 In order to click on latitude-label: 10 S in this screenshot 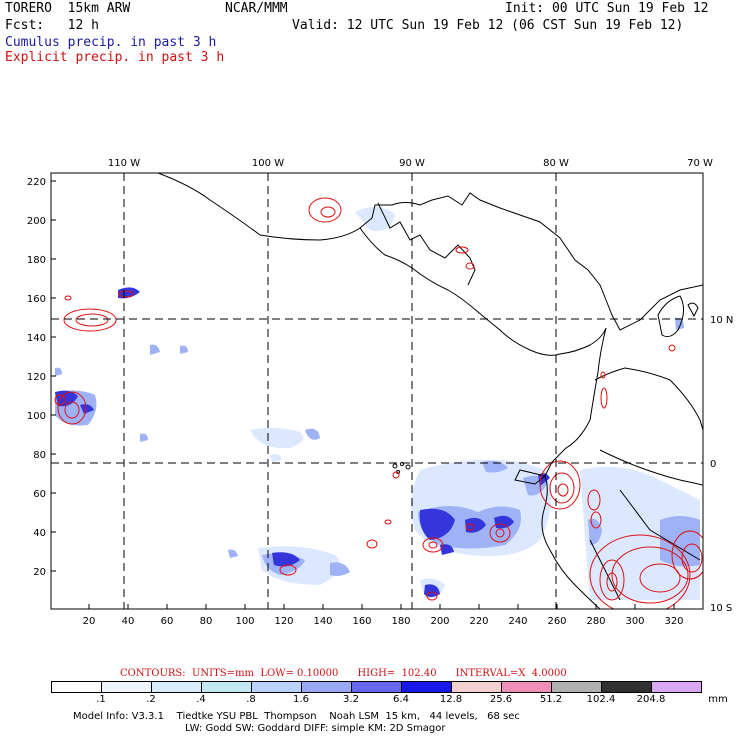, I will do `click(721, 608)`.